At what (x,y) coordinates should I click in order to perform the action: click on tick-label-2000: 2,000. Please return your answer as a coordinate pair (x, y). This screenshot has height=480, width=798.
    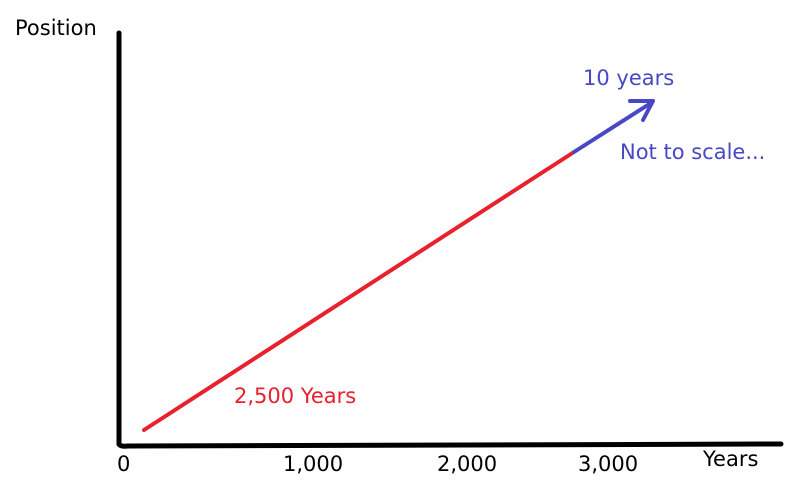
    Looking at the image, I should click on (467, 464).